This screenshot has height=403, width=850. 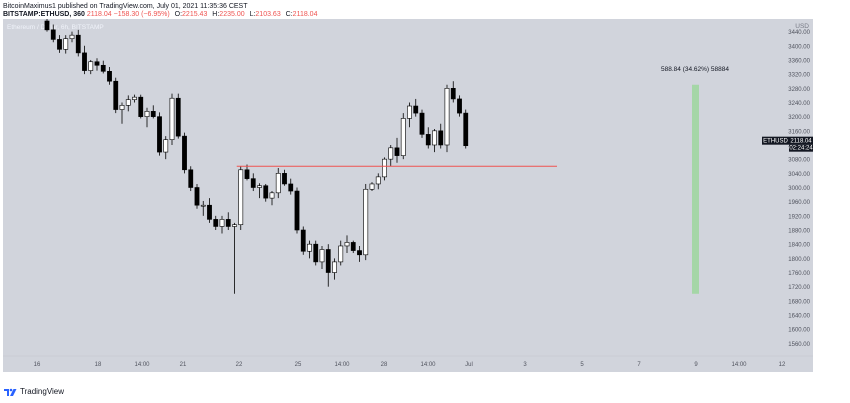 I want to click on y-tick-label: 1640.00, so click(x=799, y=317).